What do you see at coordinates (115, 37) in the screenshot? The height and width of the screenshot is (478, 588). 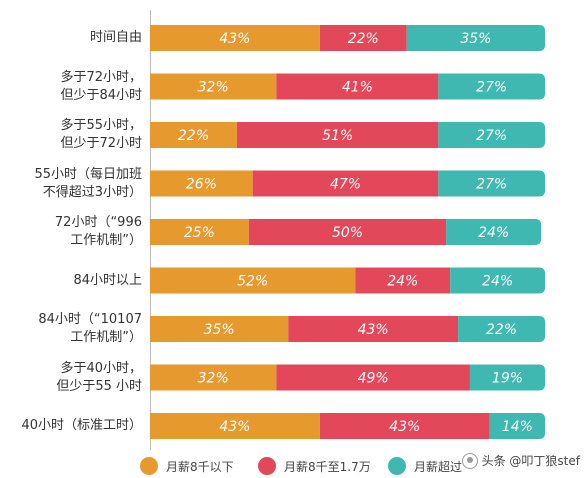 I see `category-label: 时间自由` at bounding box center [115, 37].